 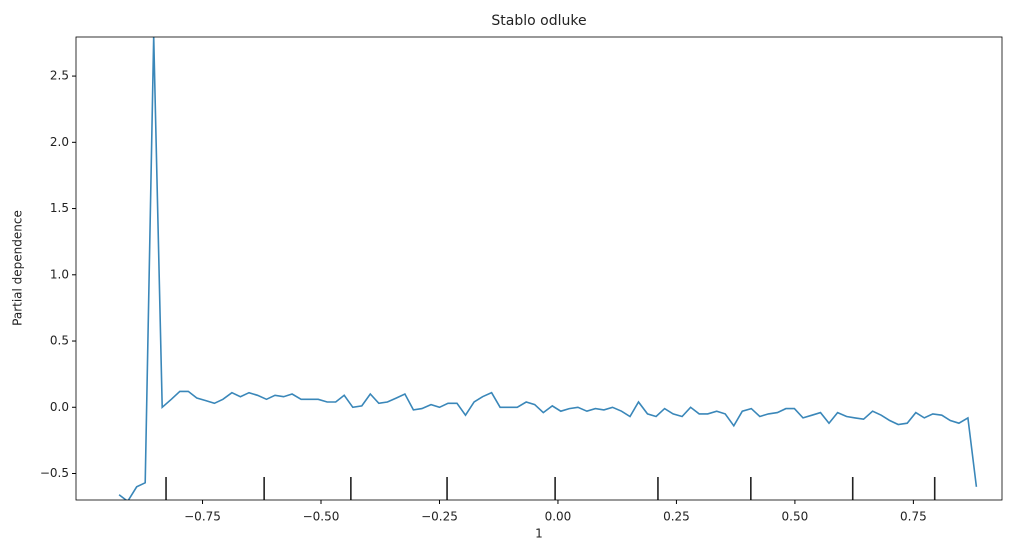 What do you see at coordinates (59, 142) in the screenshot?
I see `y-tick-label: 2.0` at bounding box center [59, 142].